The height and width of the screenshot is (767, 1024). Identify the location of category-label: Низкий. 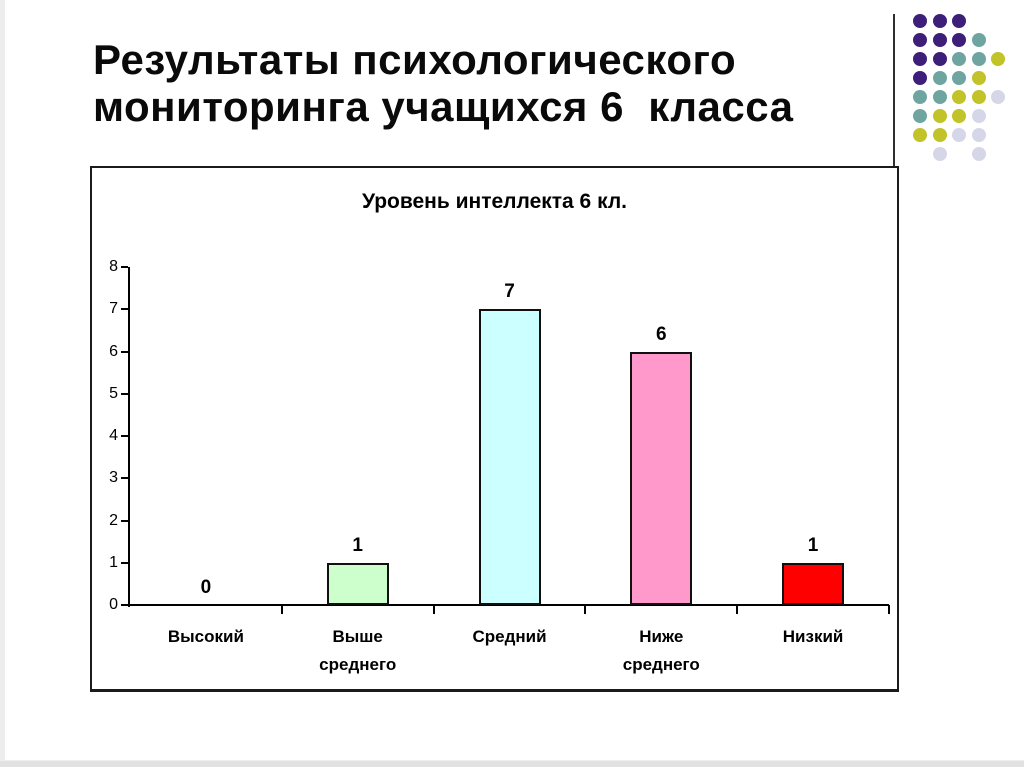
(813, 637).